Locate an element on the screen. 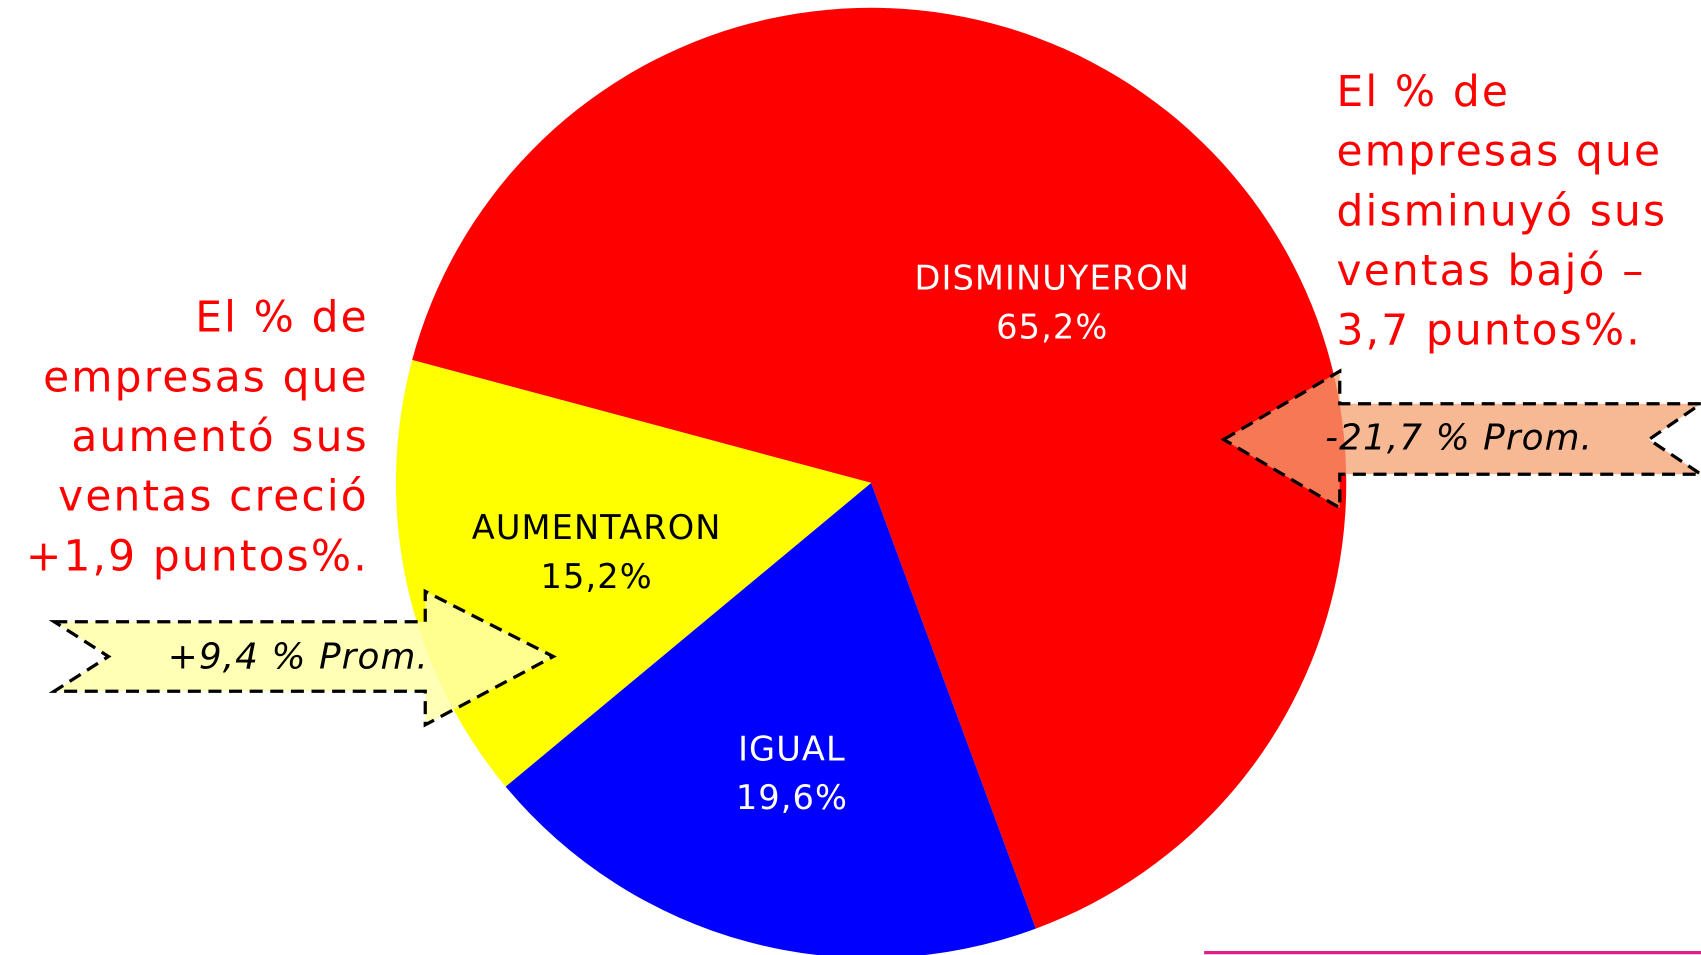 The image size is (1701, 955). annotation-line: 3,7 puntos%. is located at coordinates (1489, 330).